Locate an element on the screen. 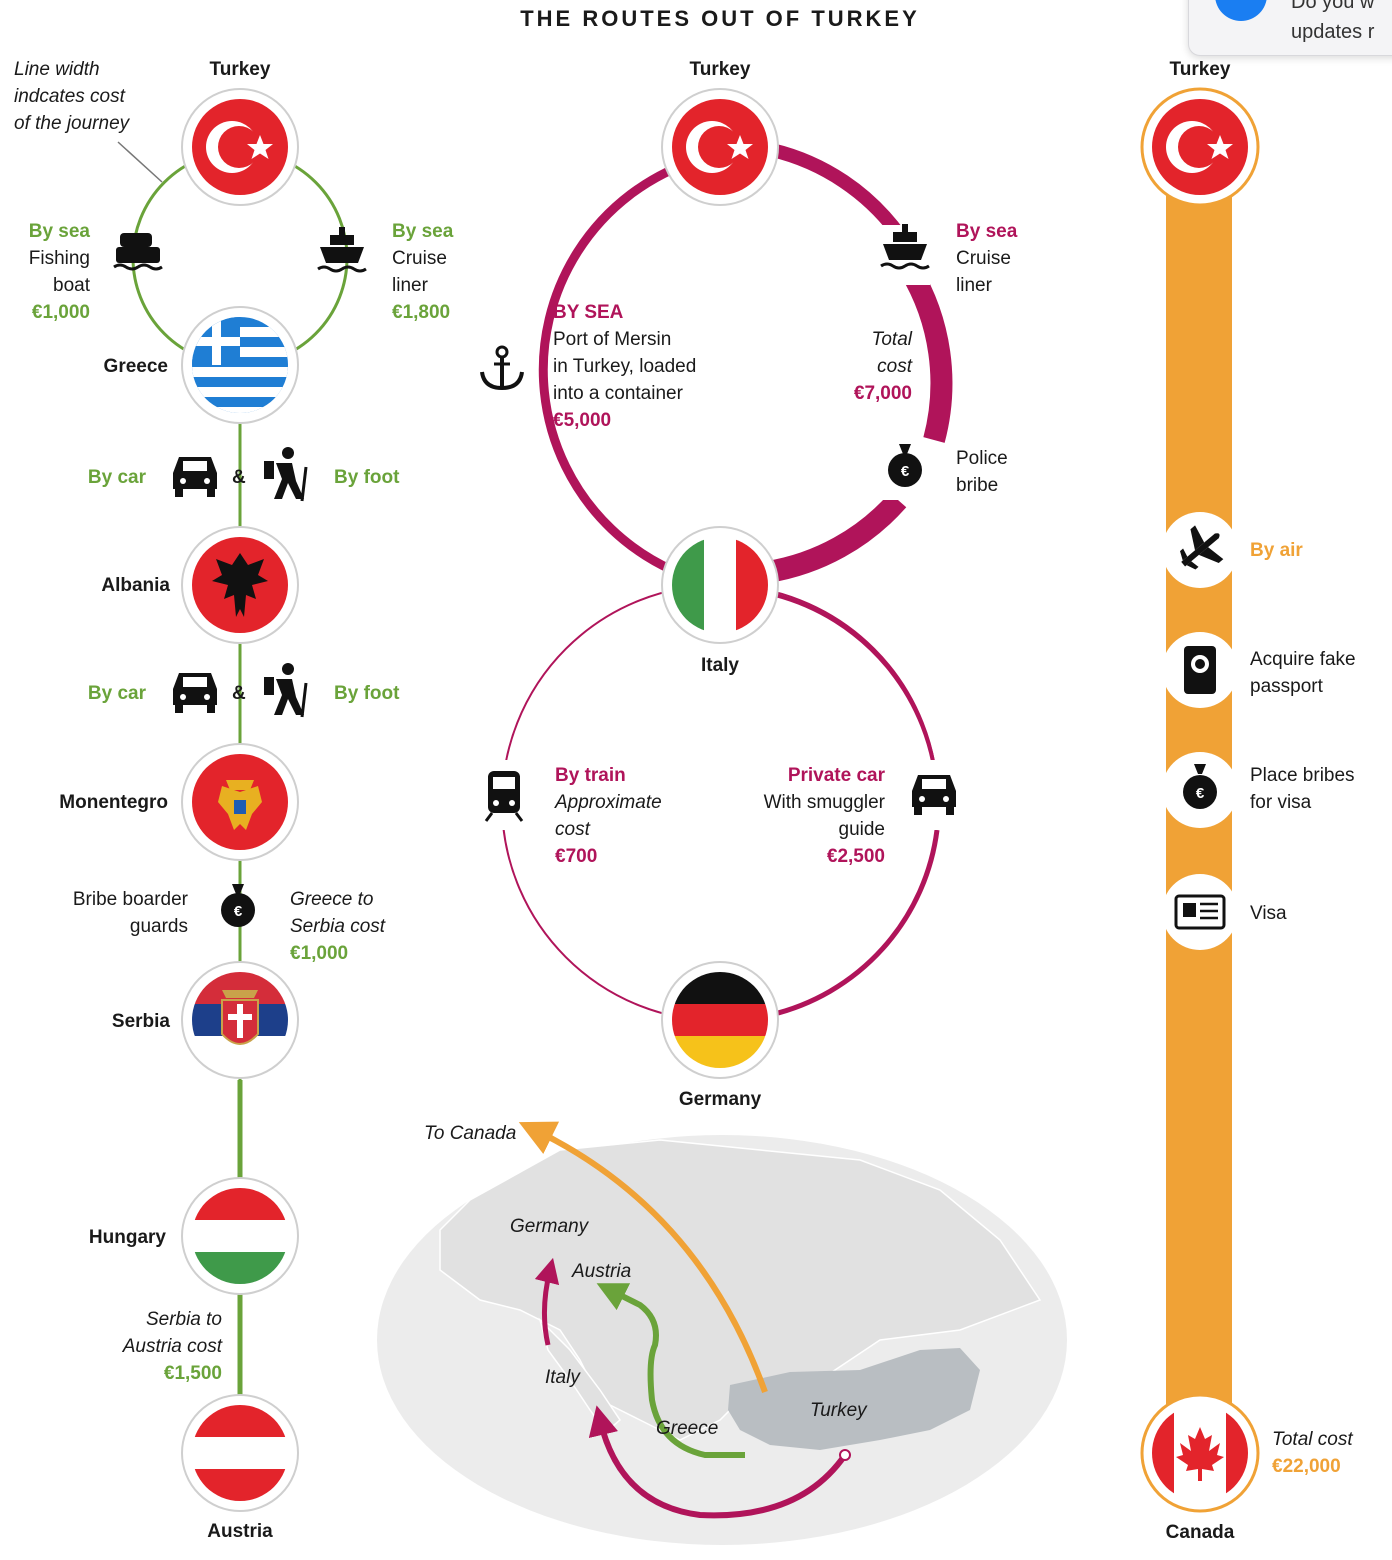 The width and height of the screenshot is (1392, 1560). visa-card-icon-disc is located at coordinates (1200, 912).